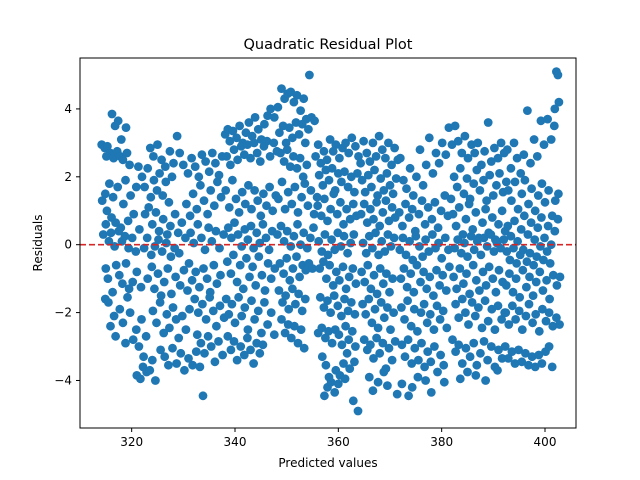 This screenshot has height=480, width=640. What do you see at coordinates (68, 109) in the screenshot?
I see `y-tick-label: 4` at bounding box center [68, 109].